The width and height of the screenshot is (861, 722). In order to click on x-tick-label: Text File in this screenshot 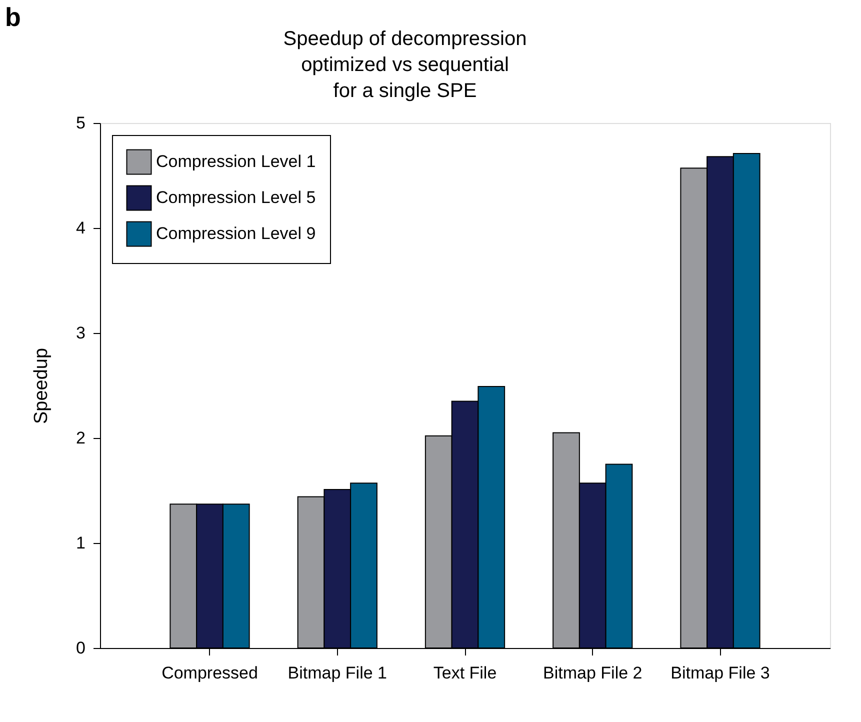, I will do `click(465, 673)`.